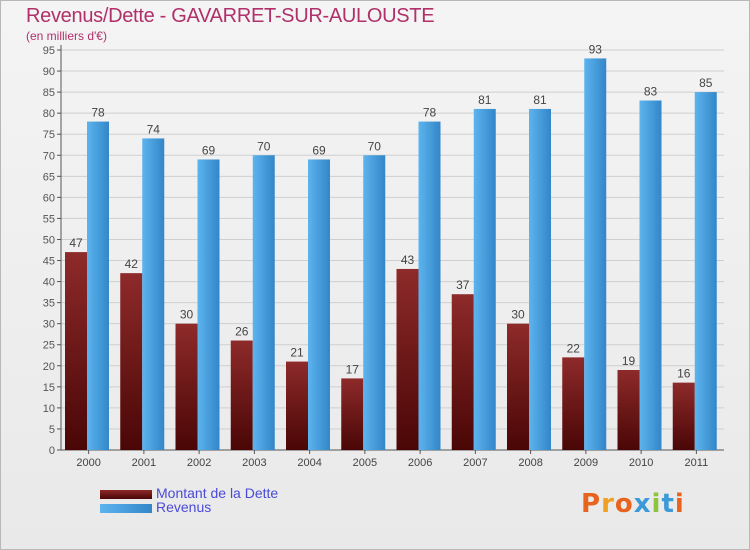 The width and height of the screenshot is (750, 550). I want to click on y-tick-label: 75, so click(49, 135).